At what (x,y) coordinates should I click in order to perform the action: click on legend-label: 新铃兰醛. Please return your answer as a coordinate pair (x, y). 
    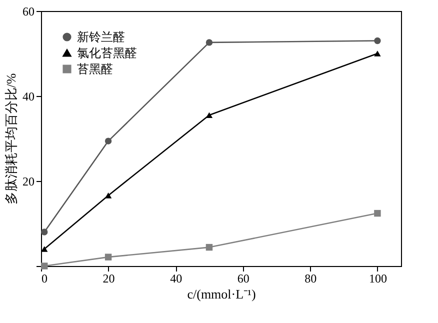
    Looking at the image, I should click on (101, 37).